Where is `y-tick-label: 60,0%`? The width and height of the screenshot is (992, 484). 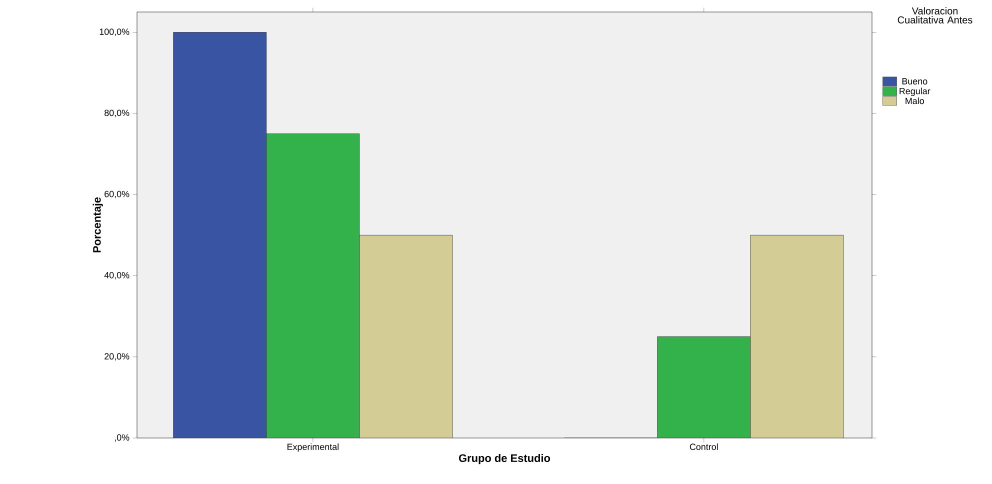 y-tick-label: 60,0% is located at coordinates (117, 194).